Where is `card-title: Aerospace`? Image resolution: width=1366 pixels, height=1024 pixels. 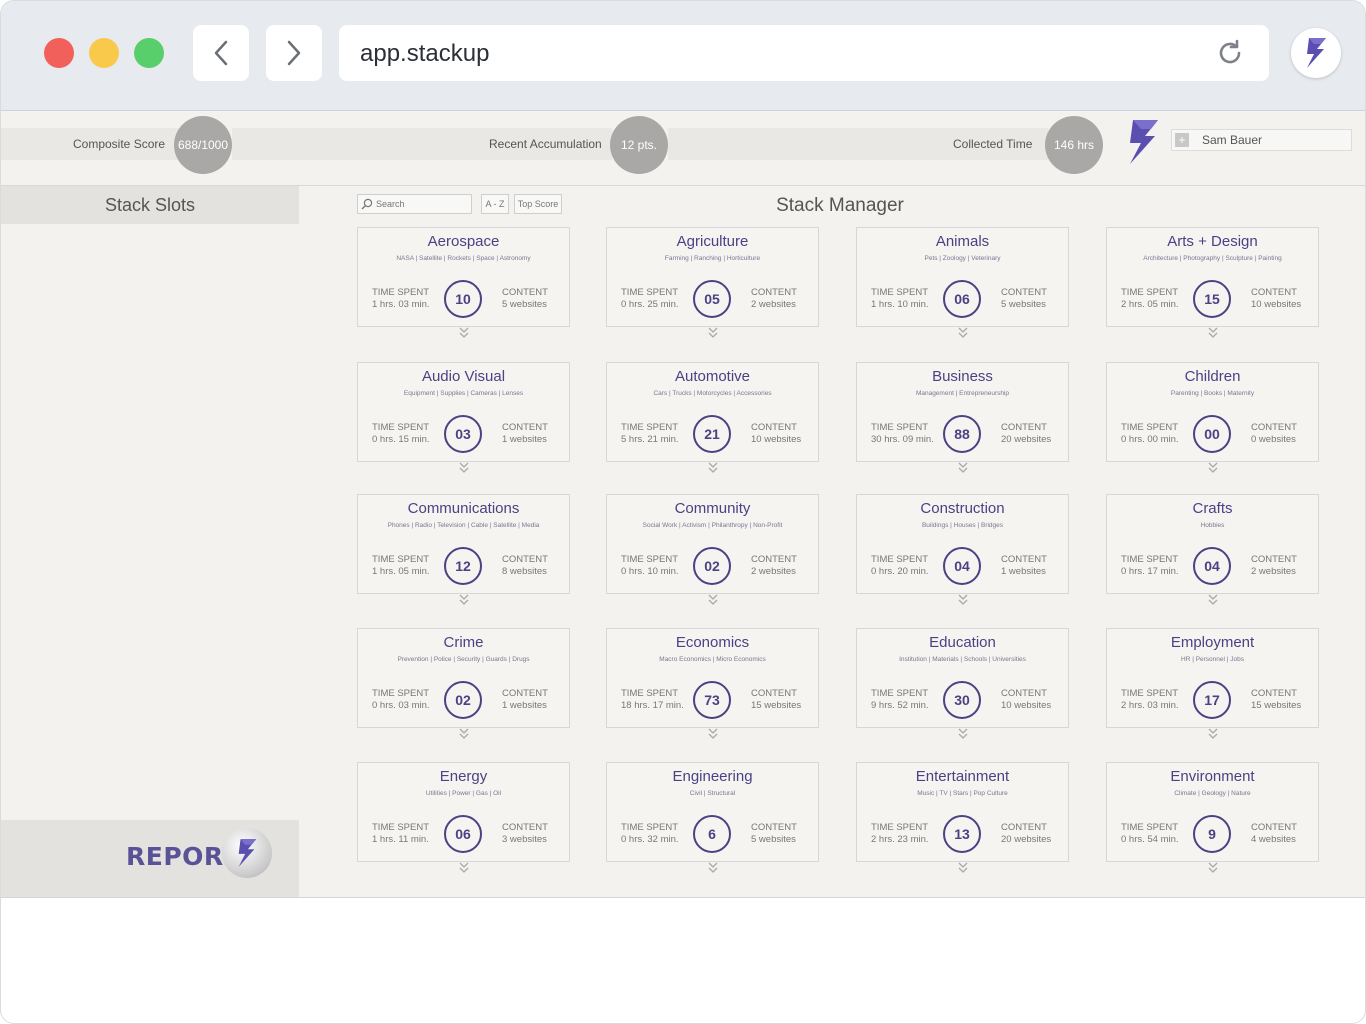 card-title: Aerospace is located at coordinates (463, 241).